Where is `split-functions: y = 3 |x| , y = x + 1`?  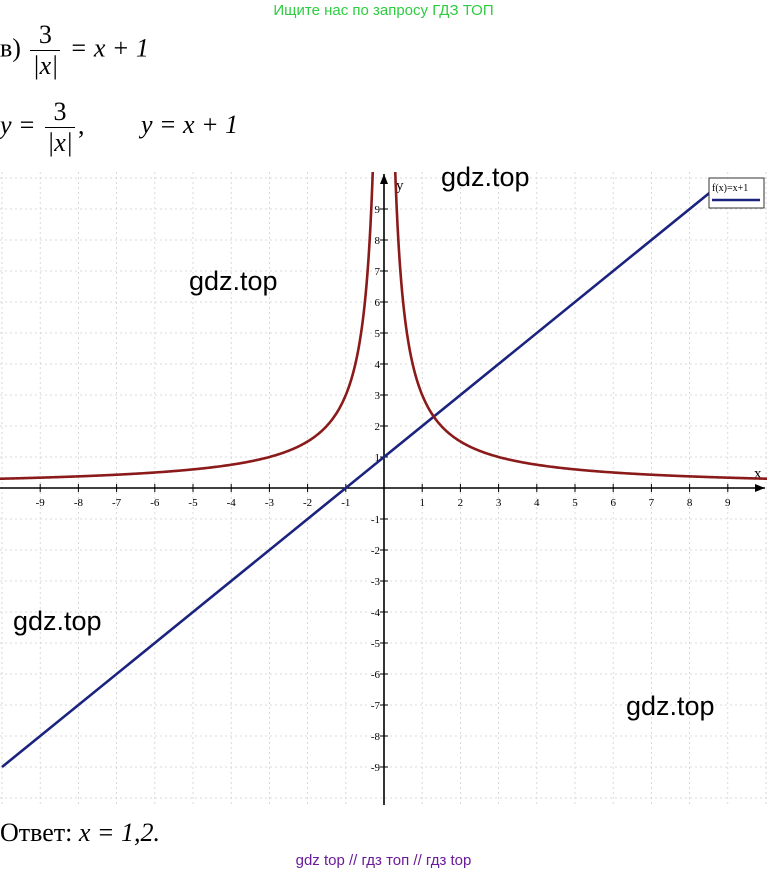 split-functions: y = 3 |x| , y = x + 1 is located at coordinates (119, 127).